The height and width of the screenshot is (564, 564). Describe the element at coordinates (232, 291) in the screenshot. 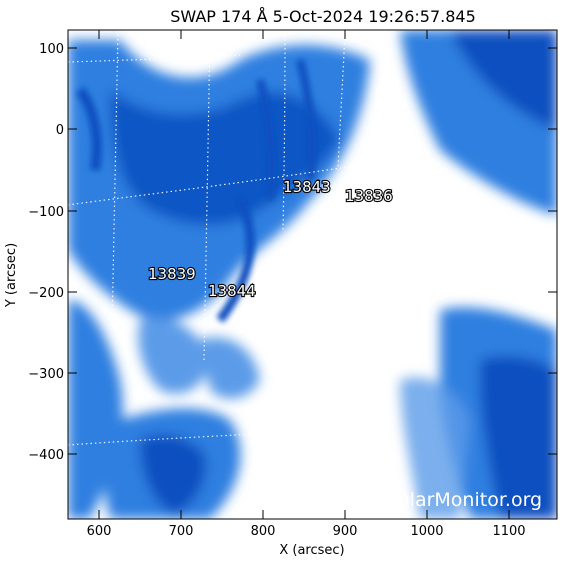

I see `active-region-13844: 13844` at that location.